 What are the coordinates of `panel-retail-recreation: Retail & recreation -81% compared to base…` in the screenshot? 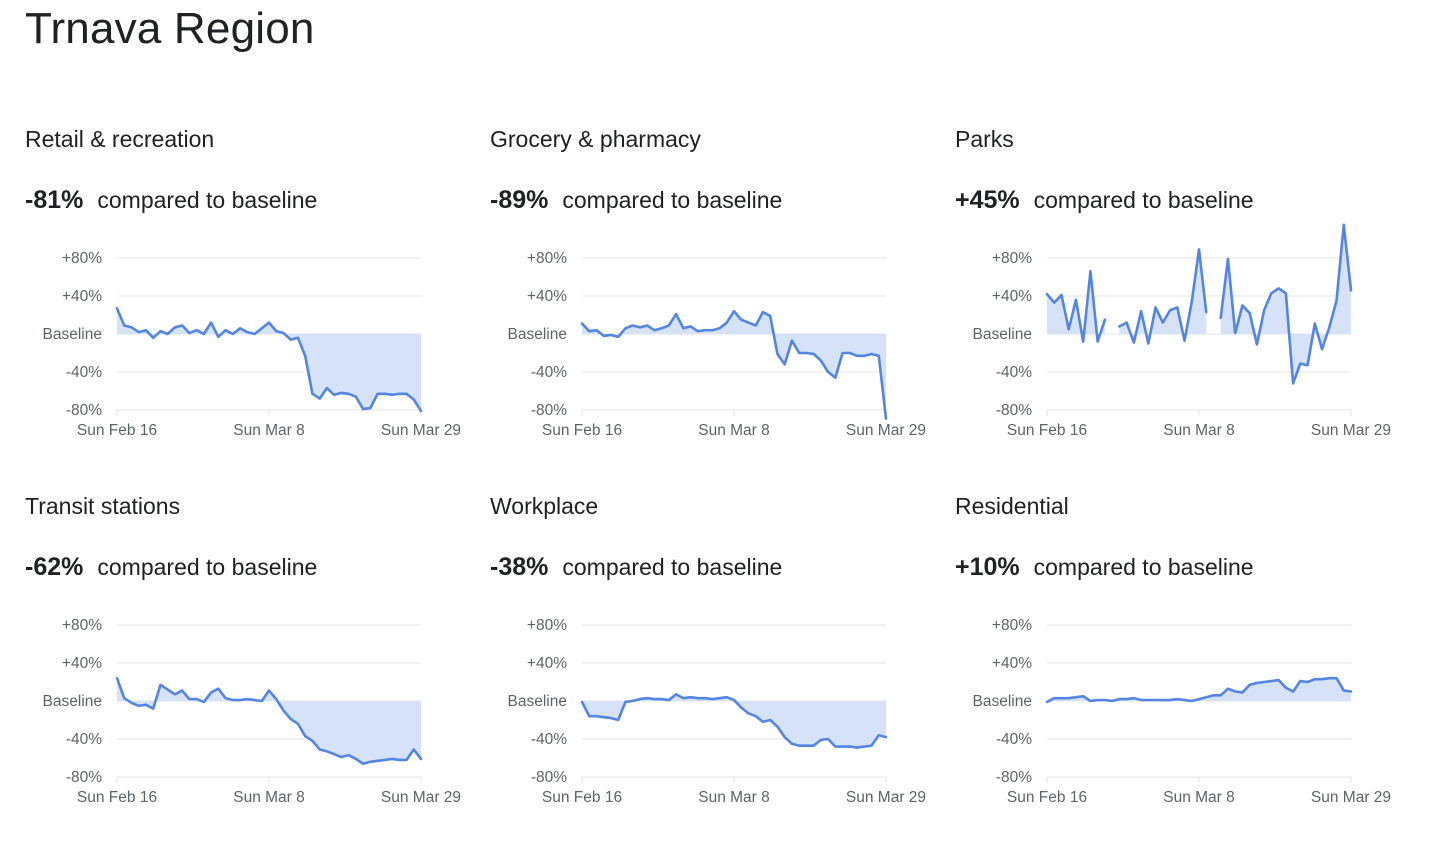 It's located at (255, 306).